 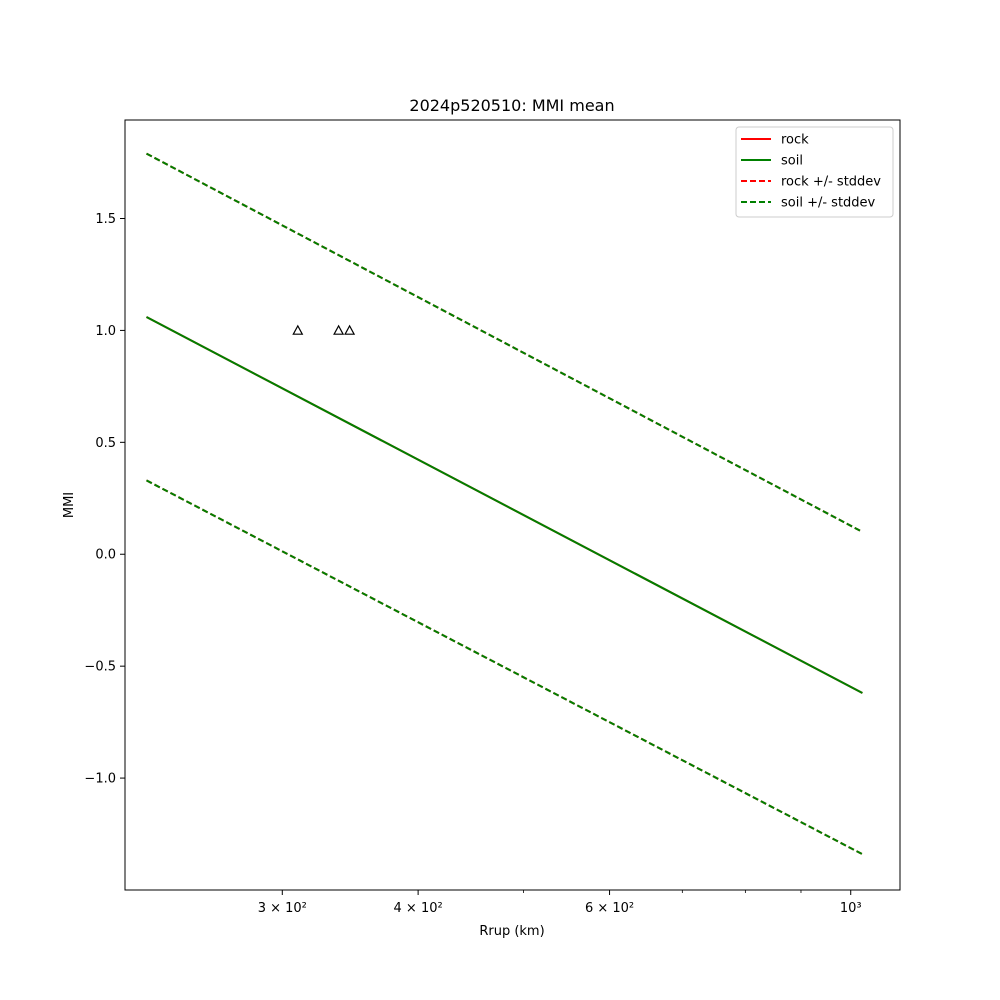 I want to click on legend: rock soil rock +/- stddev soil +/- stddev, so click(x=814, y=172).